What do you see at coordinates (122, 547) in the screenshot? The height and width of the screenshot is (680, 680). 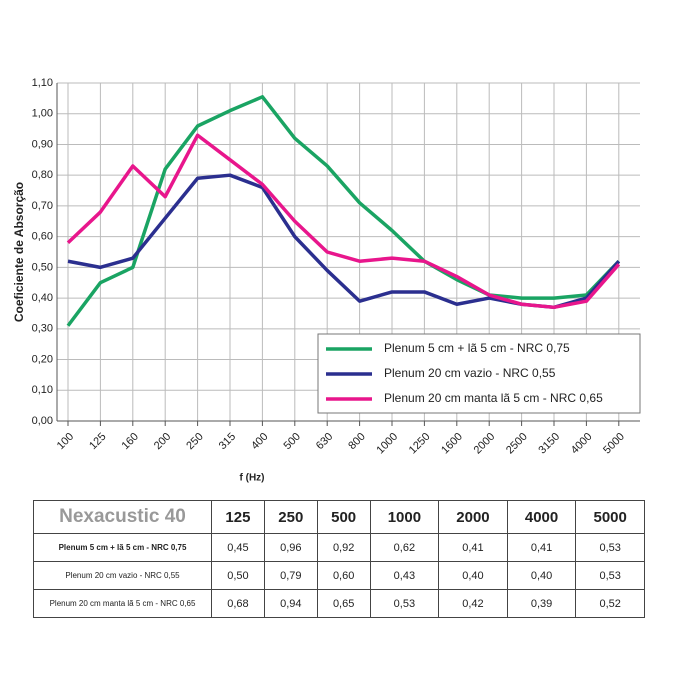 I see `table-cell: Plenum 5 cm + lã 5 cm - NRC 0,75` at bounding box center [122, 547].